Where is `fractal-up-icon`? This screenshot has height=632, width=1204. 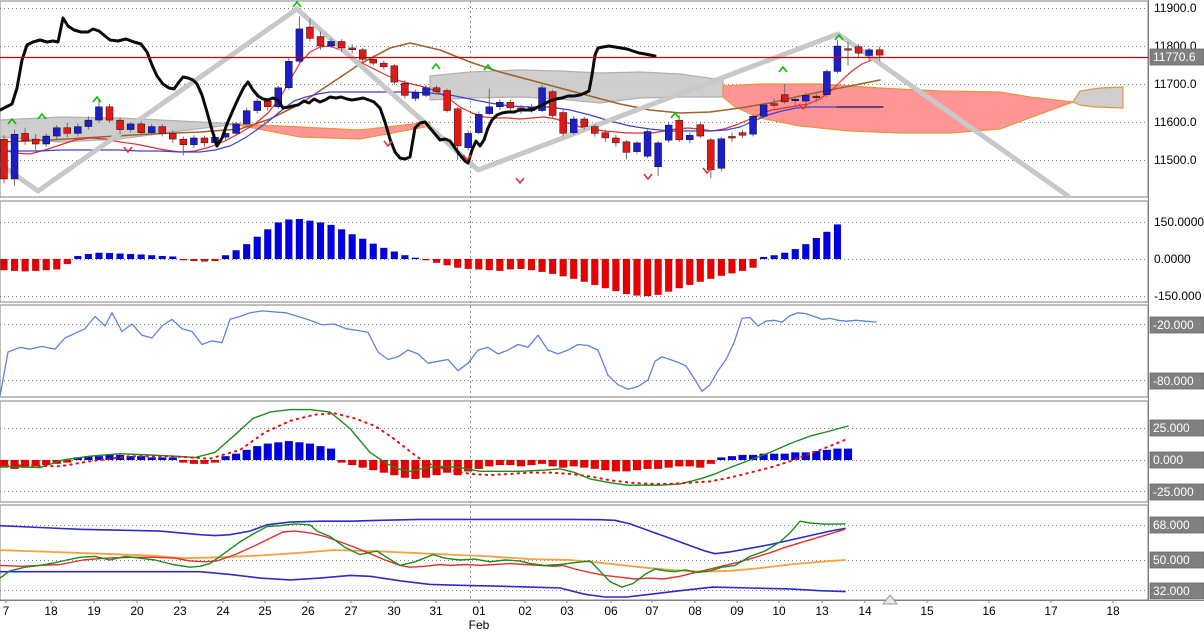 fractal-up-icon is located at coordinates (297, 4).